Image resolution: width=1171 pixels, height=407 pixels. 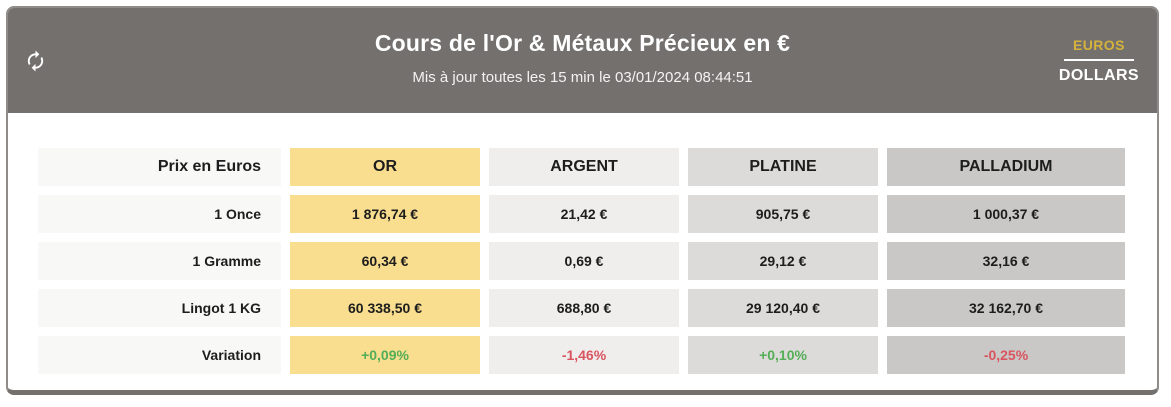 I want to click on column-header-palladium: PALLADIUM, so click(x=1006, y=167).